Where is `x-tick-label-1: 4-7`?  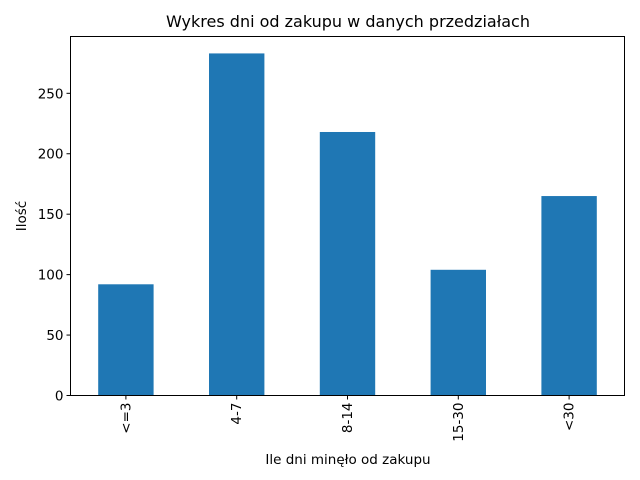 x-tick-label-1: 4-7 is located at coordinates (237, 414).